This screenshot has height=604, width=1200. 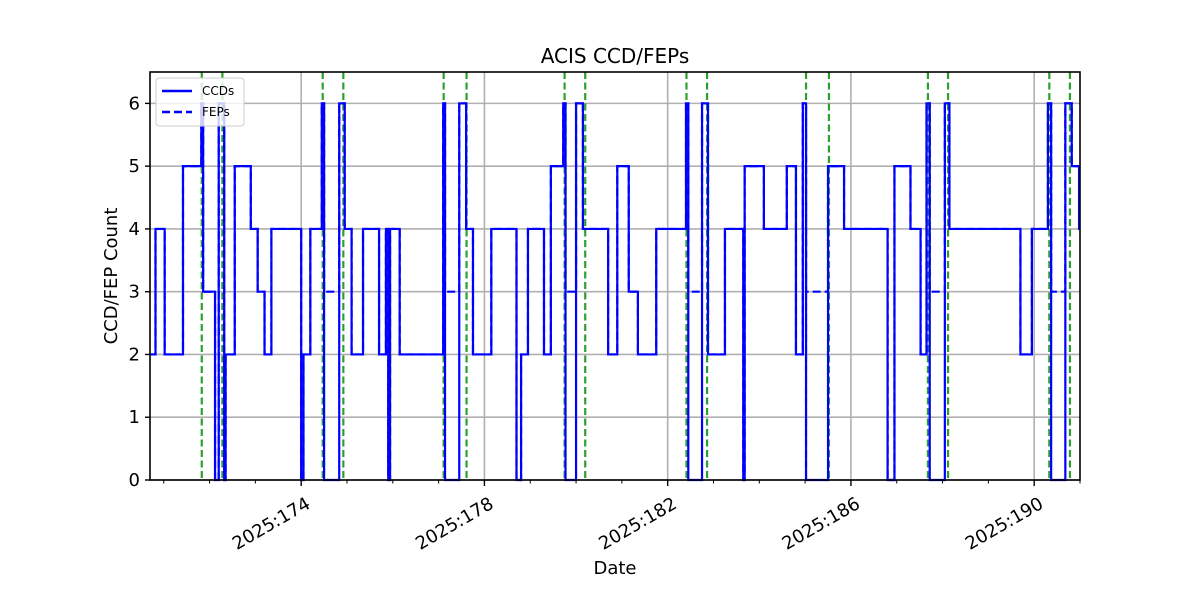 I want to click on legend-ccds-label: CCDs, so click(x=218, y=91).